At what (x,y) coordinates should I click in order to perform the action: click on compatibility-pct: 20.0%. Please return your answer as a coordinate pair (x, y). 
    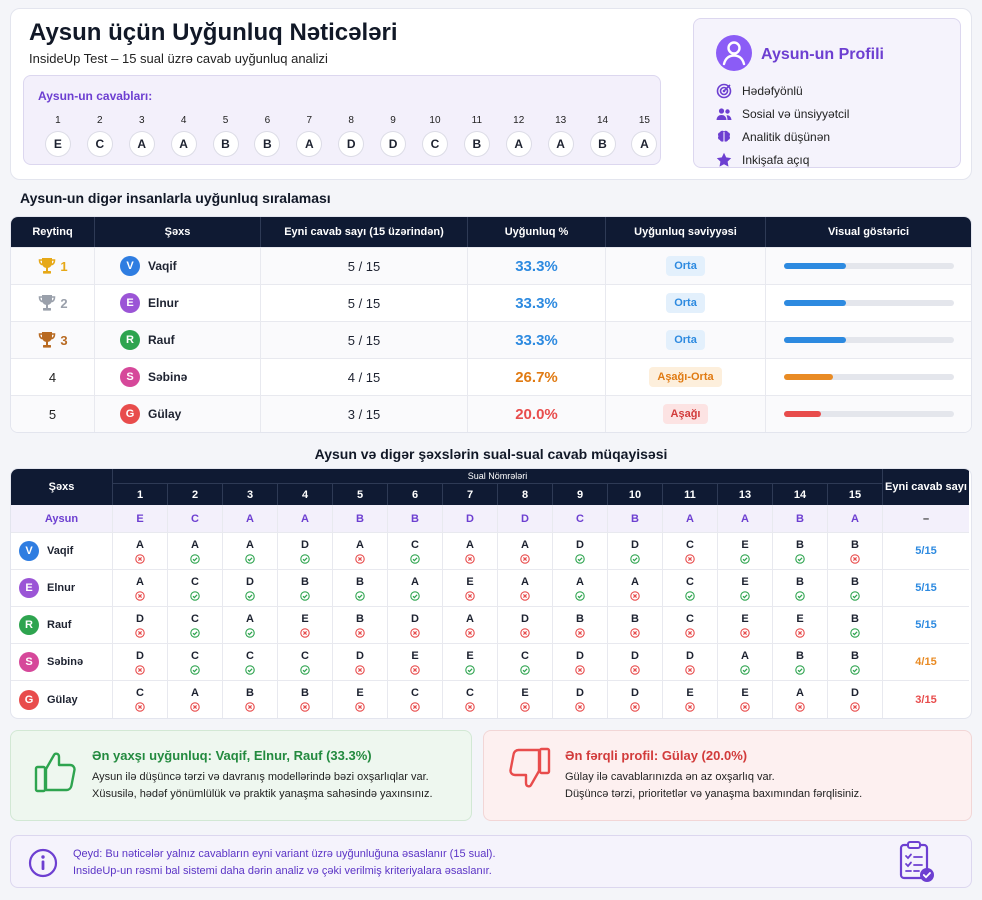
    Looking at the image, I should click on (536, 414).